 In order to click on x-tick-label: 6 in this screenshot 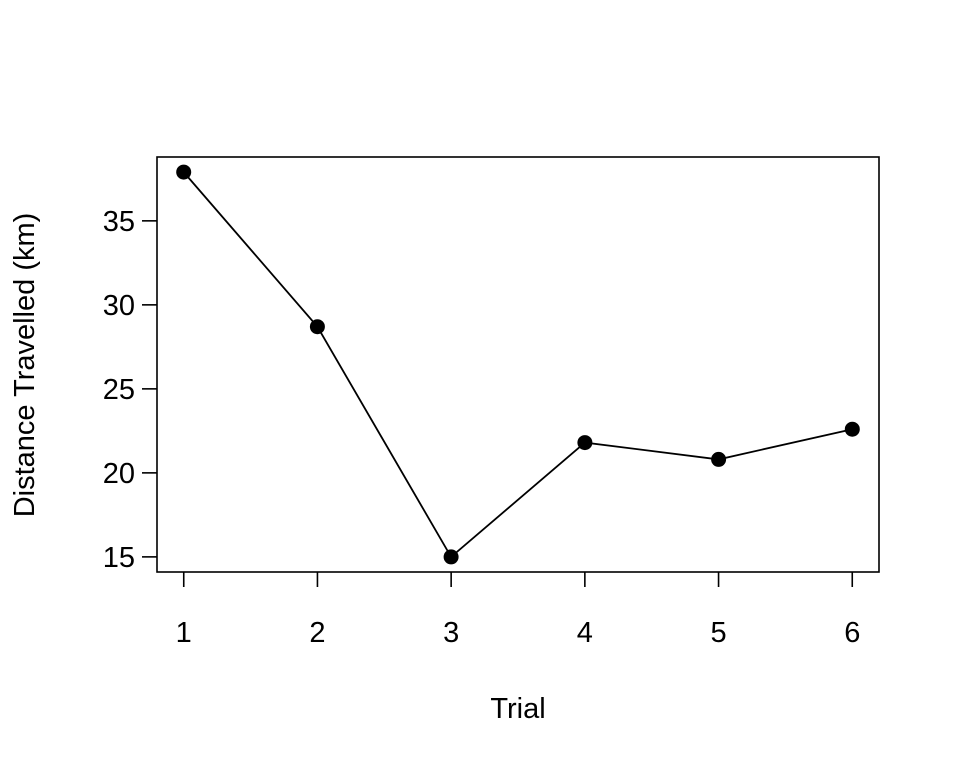, I will do `click(852, 633)`.